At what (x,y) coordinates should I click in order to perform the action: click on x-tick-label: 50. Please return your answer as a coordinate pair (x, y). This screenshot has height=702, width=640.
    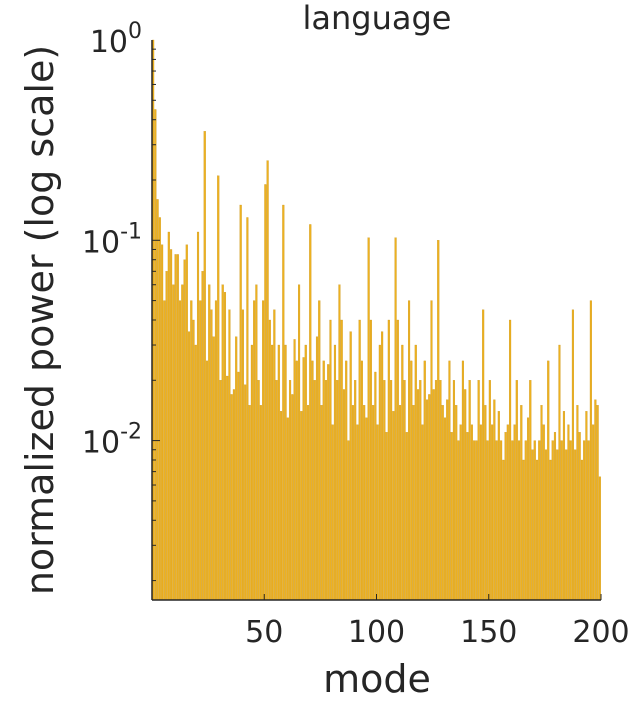
    Looking at the image, I should click on (264, 632).